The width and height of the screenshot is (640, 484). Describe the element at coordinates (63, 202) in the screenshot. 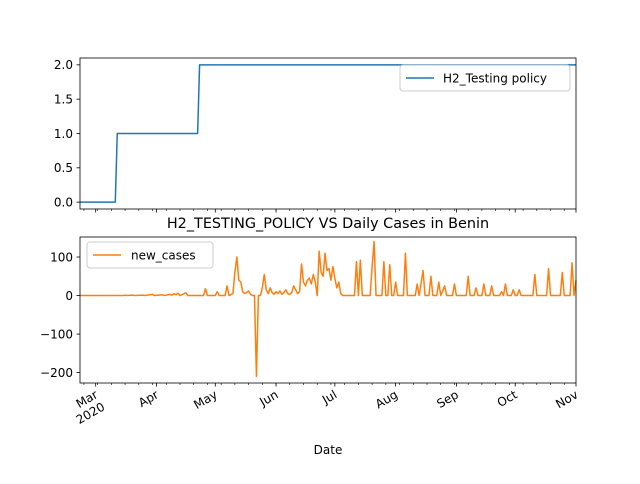

I see `y-tick-label: 0.0` at that location.